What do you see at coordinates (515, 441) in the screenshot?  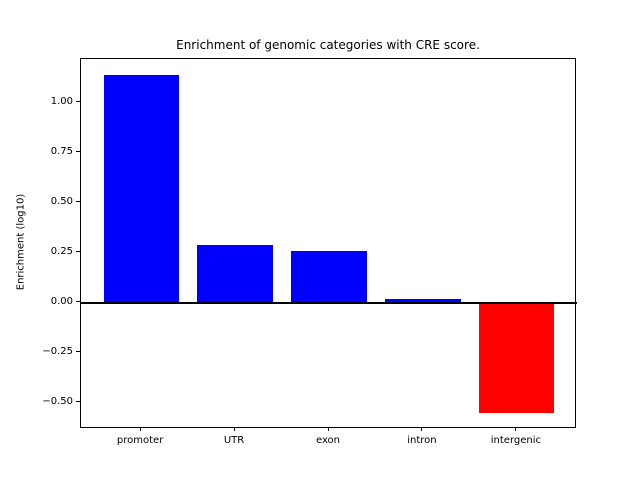 I see `x-tick-label-intergenic: intergenic` at bounding box center [515, 441].